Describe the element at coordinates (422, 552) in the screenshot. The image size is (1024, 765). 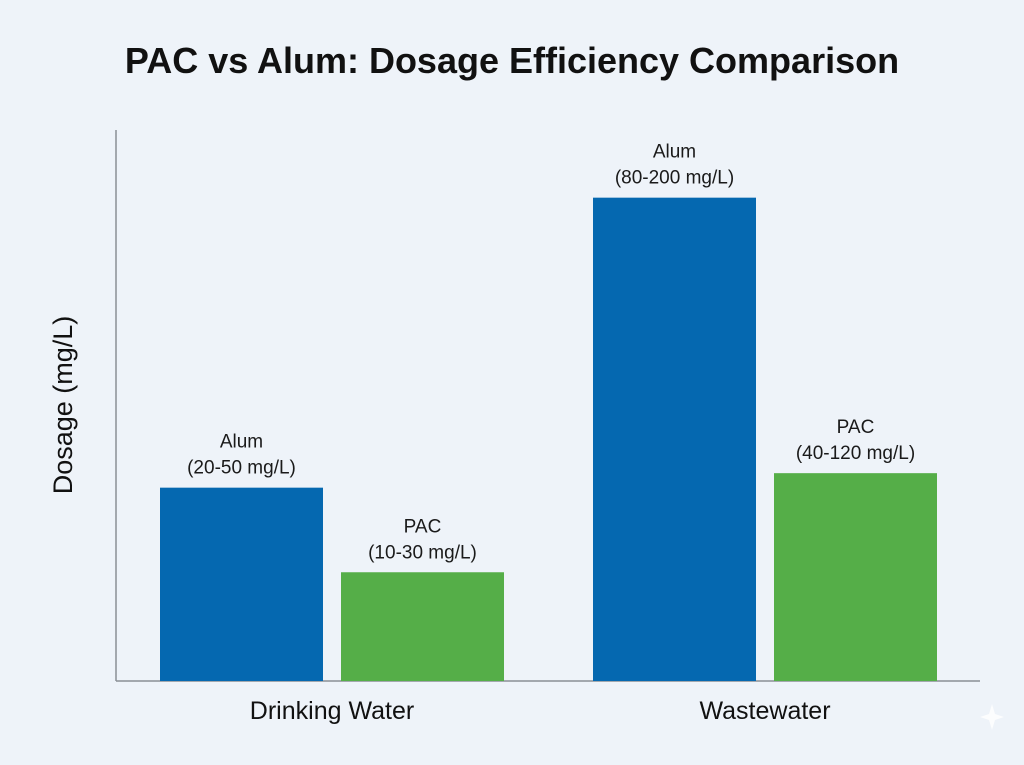
I see `data-label-range: (10-30 mg/L)` at that location.